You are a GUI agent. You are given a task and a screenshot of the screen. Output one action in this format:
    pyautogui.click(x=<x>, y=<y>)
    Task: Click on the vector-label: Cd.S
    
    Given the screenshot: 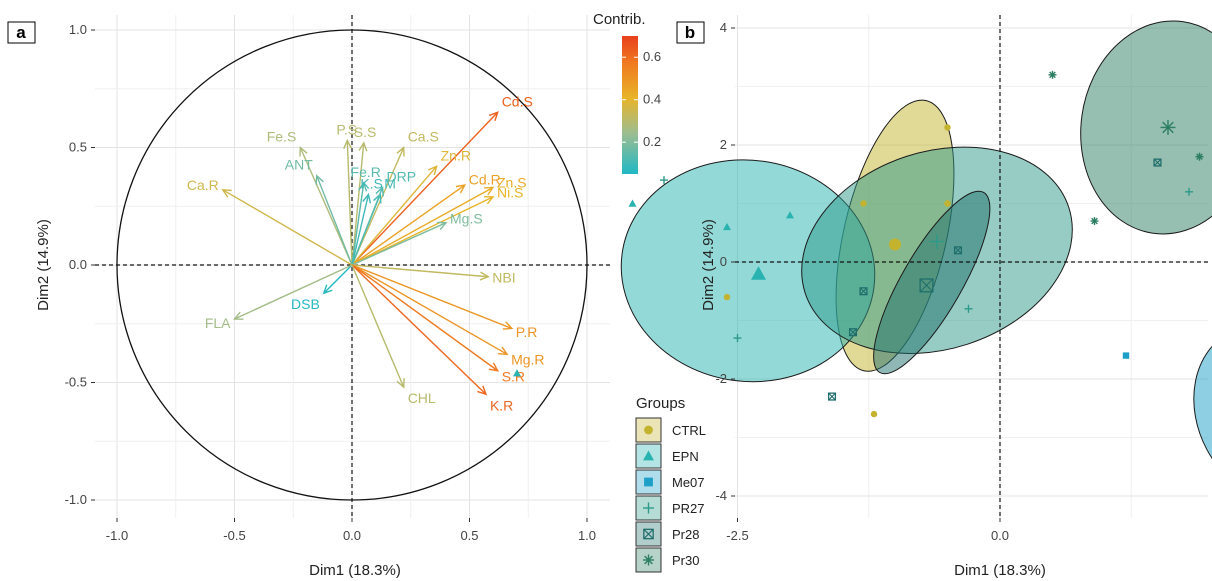 What is the action you would take?
    pyautogui.click(x=517, y=101)
    